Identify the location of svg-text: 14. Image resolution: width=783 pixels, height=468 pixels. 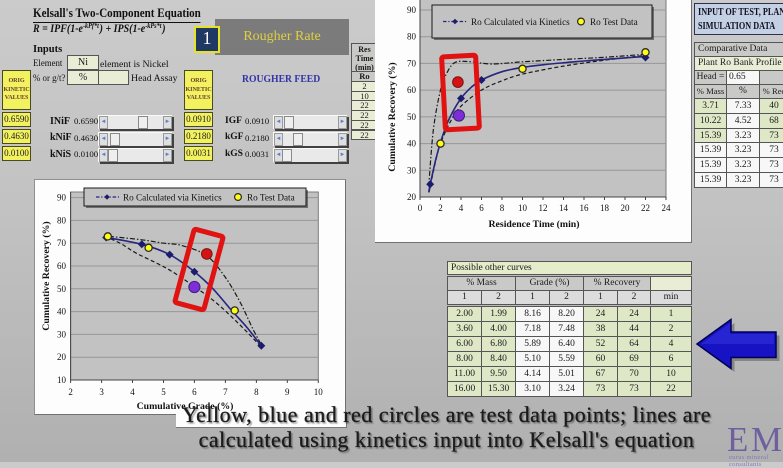
(564, 208).